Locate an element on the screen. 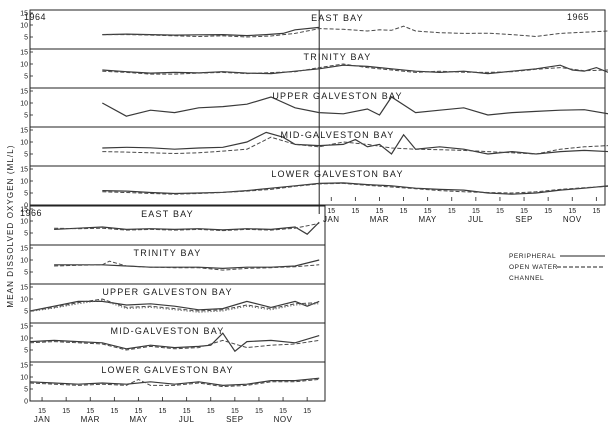 This screenshot has height=427, width=608. y-tick-label-p2-mid-galveston-bay-10: 10 is located at coordinates (24, 339).